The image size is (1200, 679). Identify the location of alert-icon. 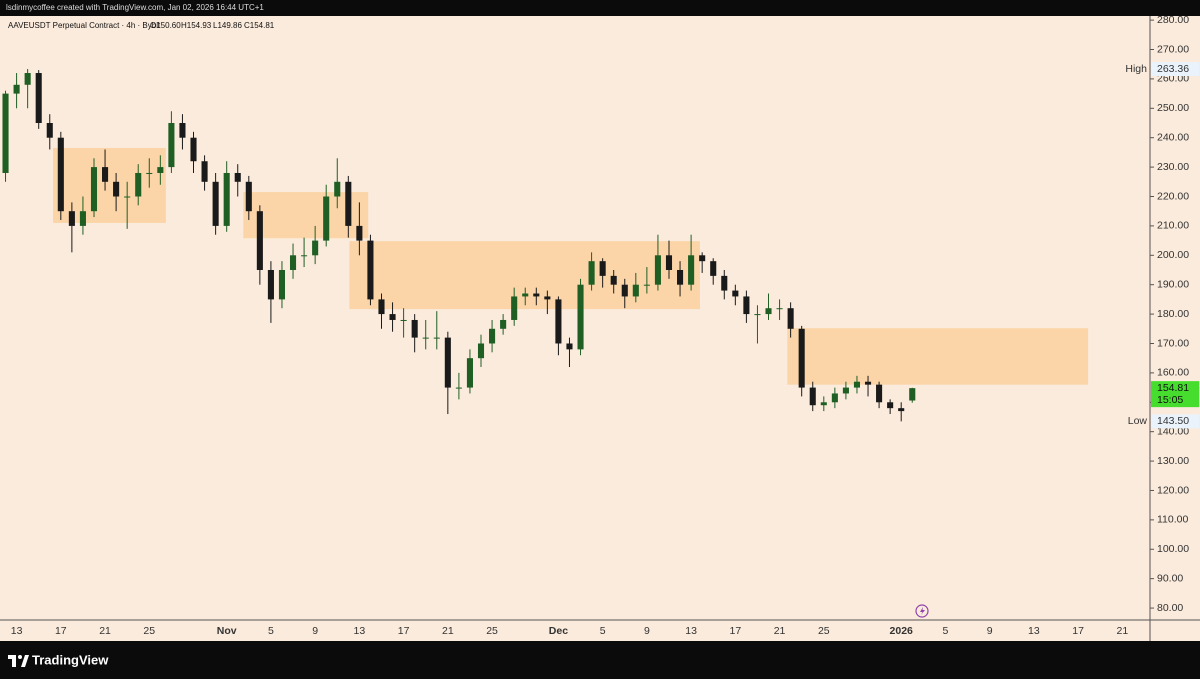
(922, 611).